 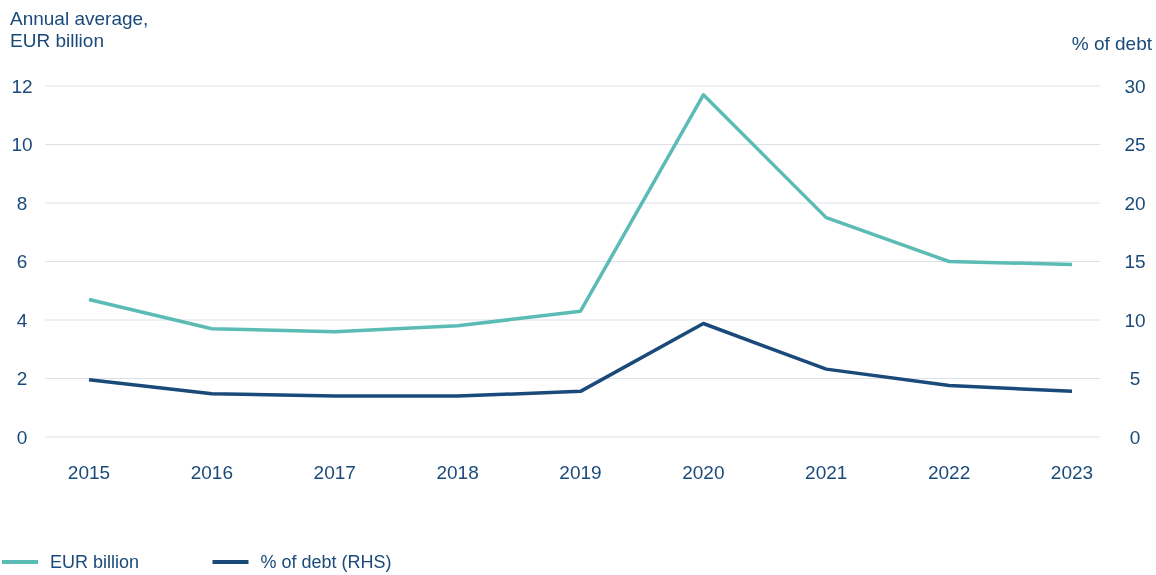 What do you see at coordinates (326, 562) in the screenshot?
I see `legend-label: % of debt (RHS)` at bounding box center [326, 562].